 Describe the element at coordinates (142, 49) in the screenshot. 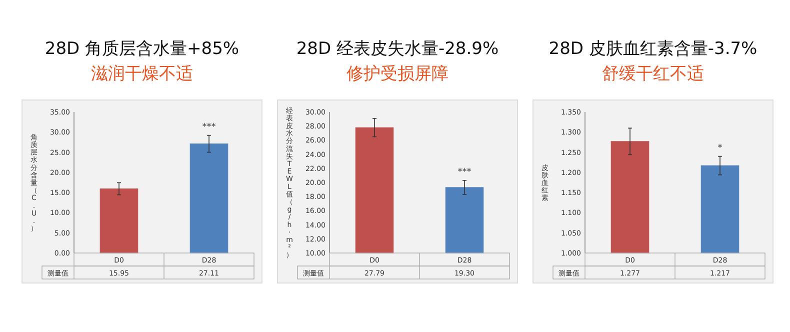

I see `chart-title: 28D 角质层含水量+85%` at that location.